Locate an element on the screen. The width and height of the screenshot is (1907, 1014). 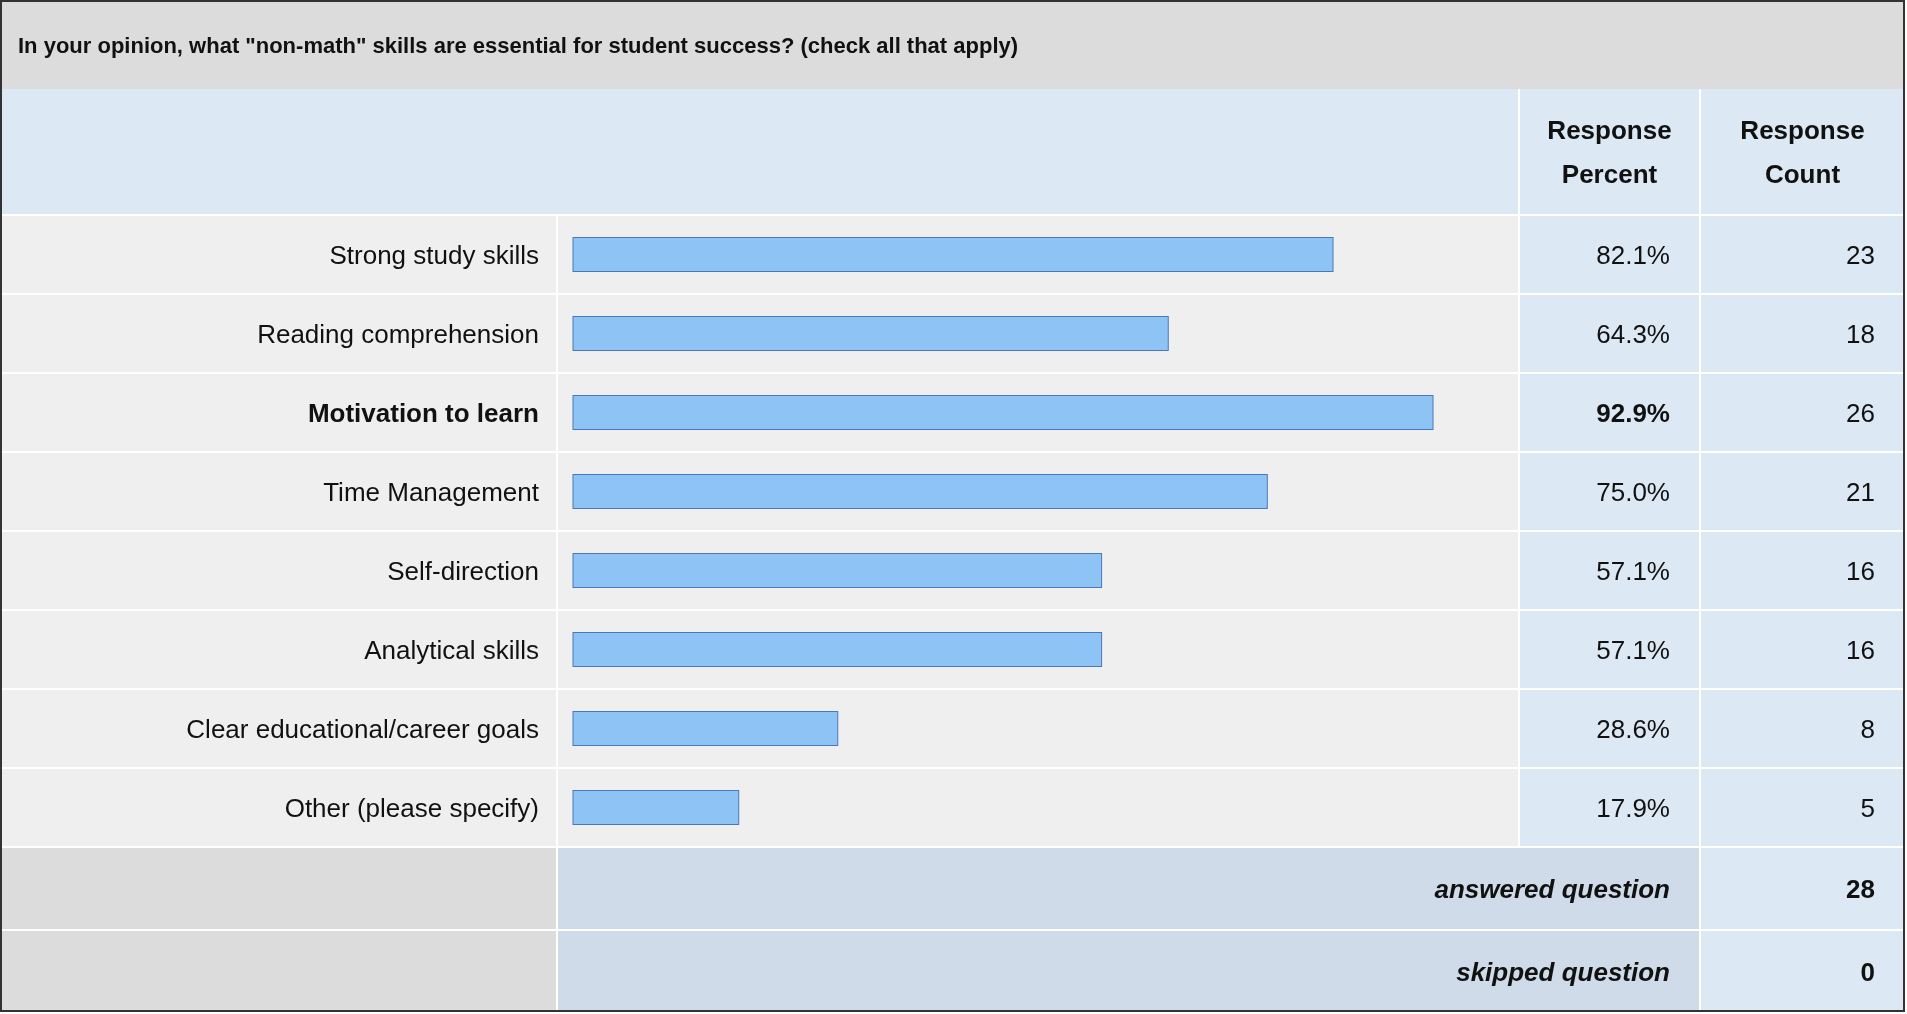
y-tick-label: Self-direction is located at coordinates (463, 570).